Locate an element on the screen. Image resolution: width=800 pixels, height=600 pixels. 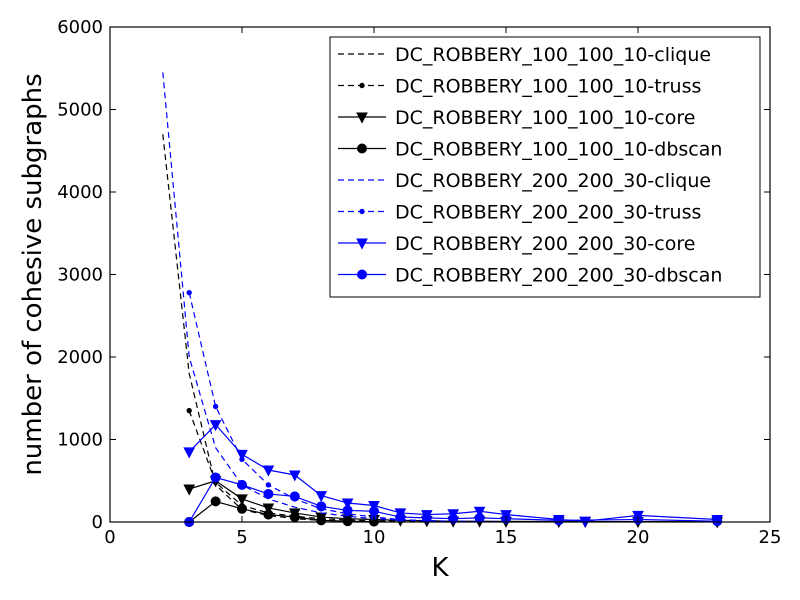
y-tick-label: 3000 is located at coordinates (80, 275).